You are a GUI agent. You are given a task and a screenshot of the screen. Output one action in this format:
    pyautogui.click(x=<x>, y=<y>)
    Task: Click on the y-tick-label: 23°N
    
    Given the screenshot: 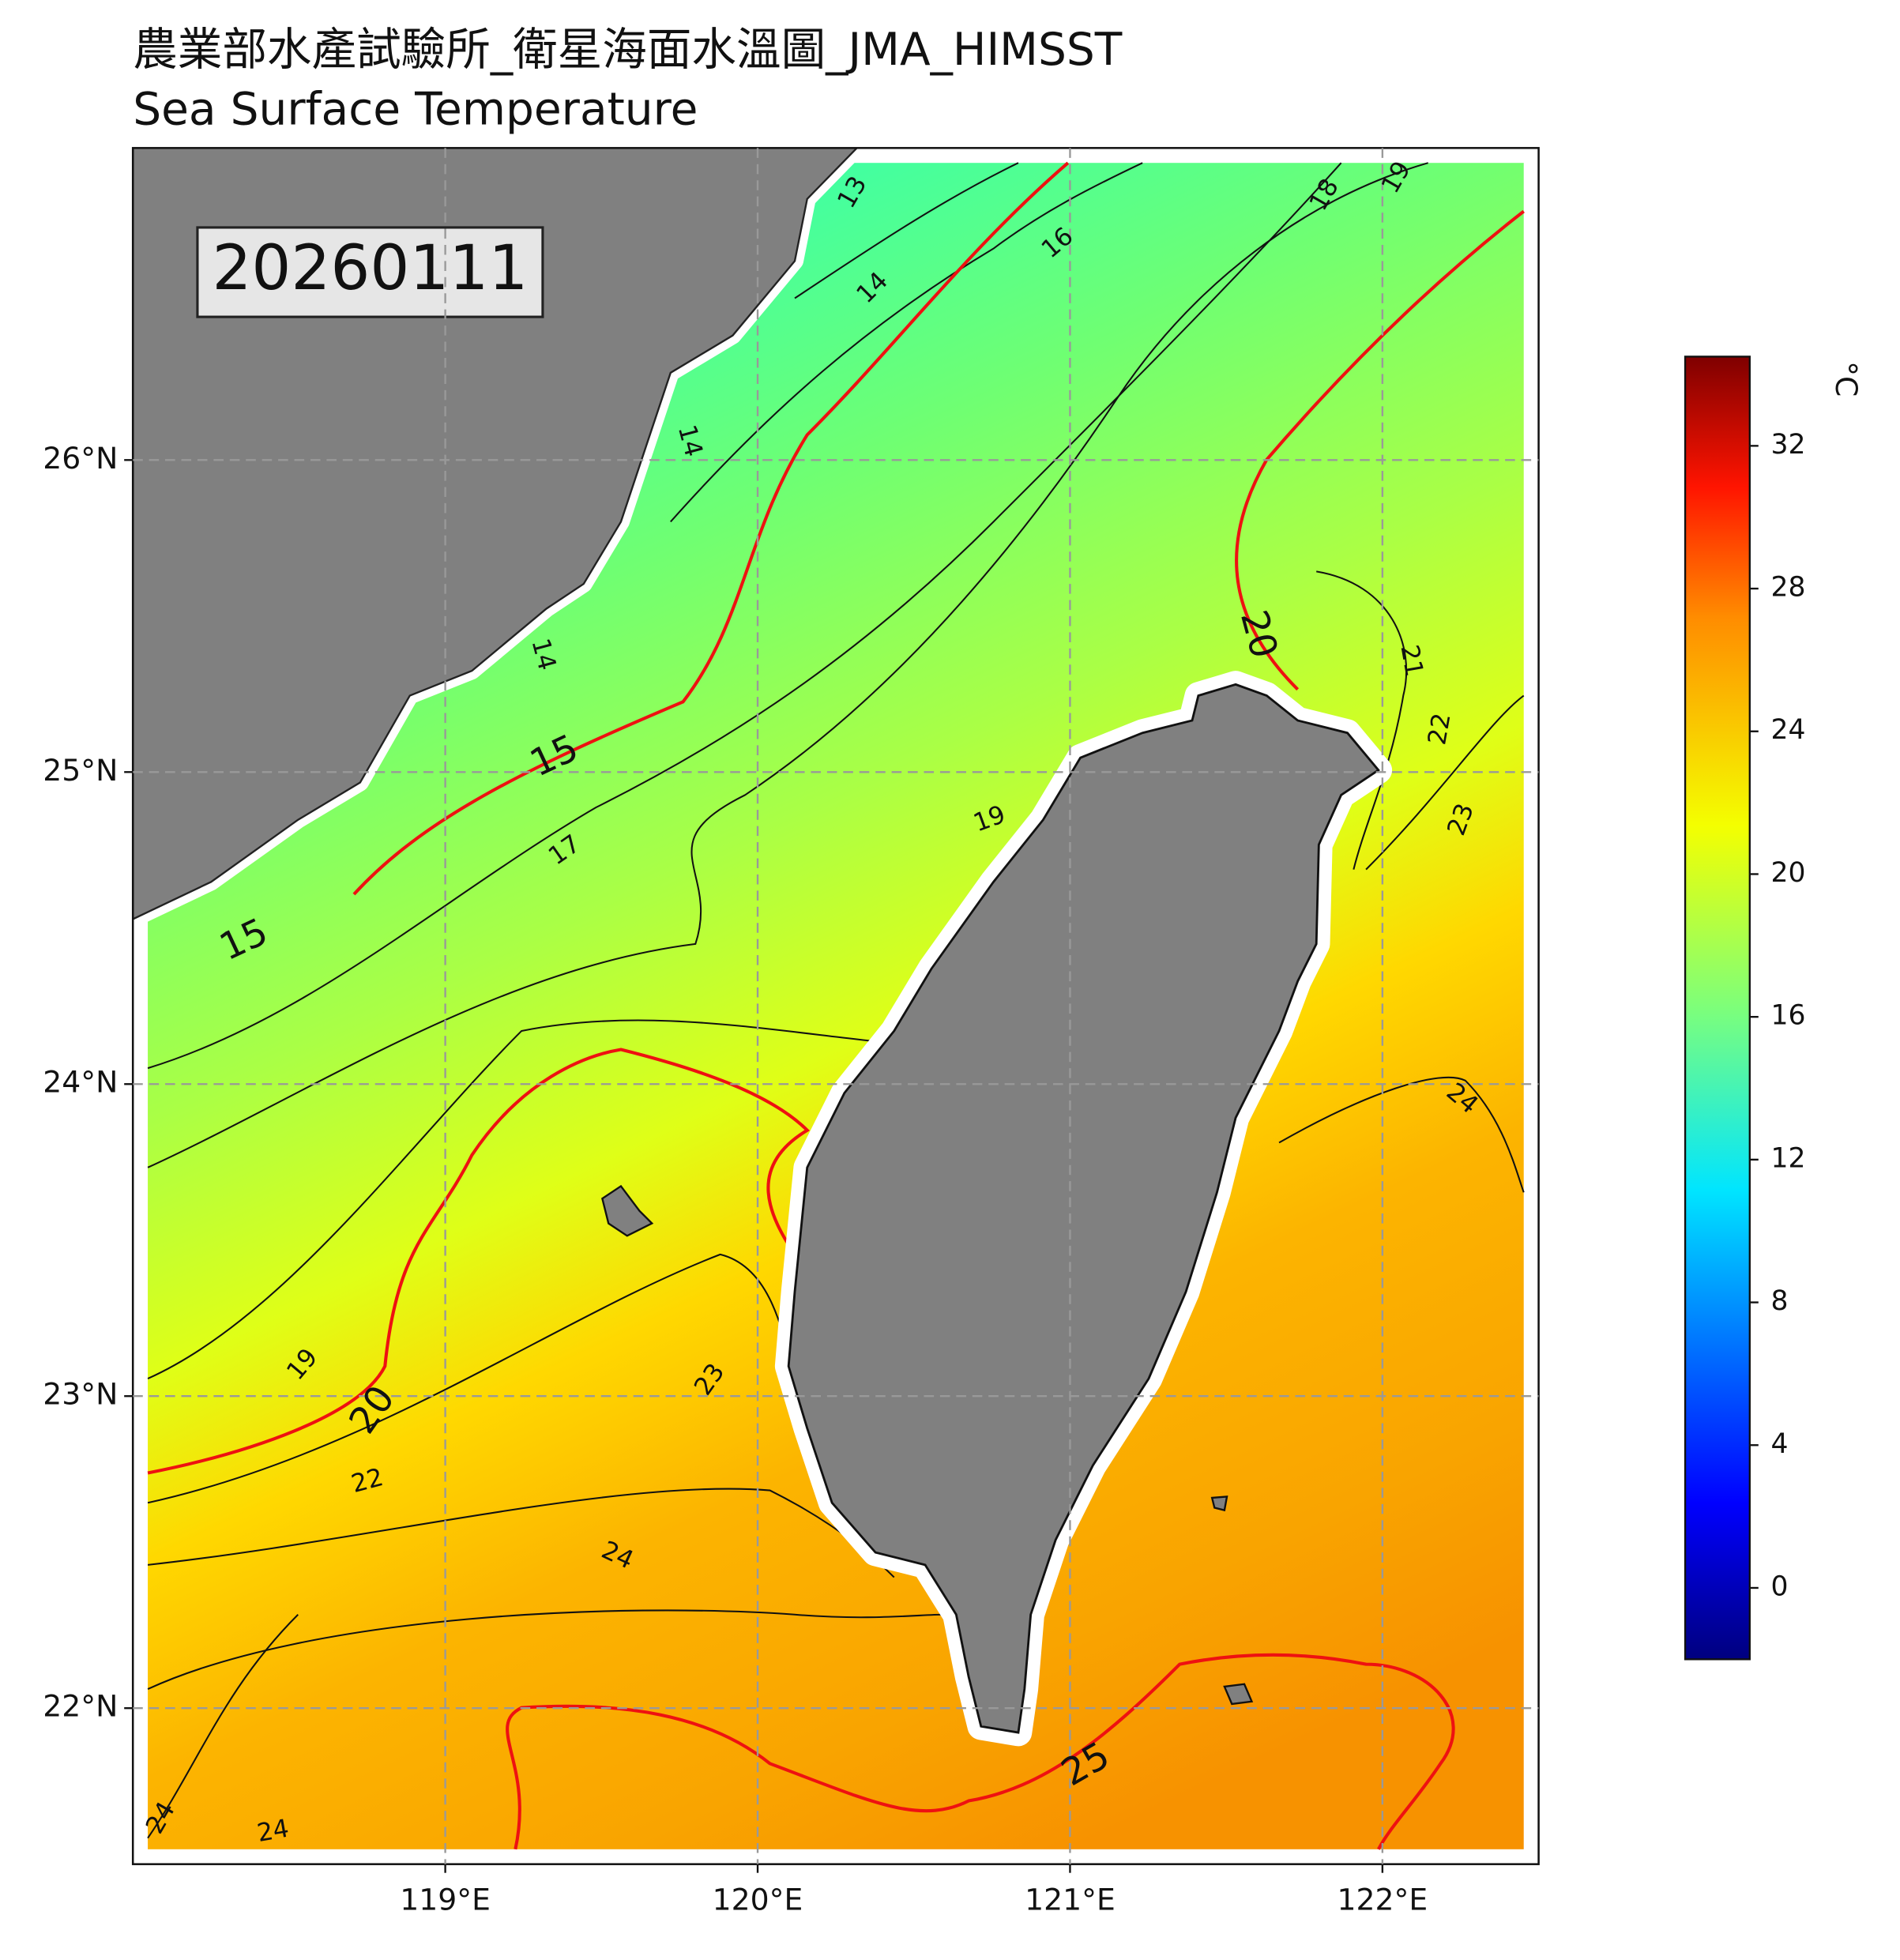 What is the action you would take?
    pyautogui.click(x=81, y=1394)
    